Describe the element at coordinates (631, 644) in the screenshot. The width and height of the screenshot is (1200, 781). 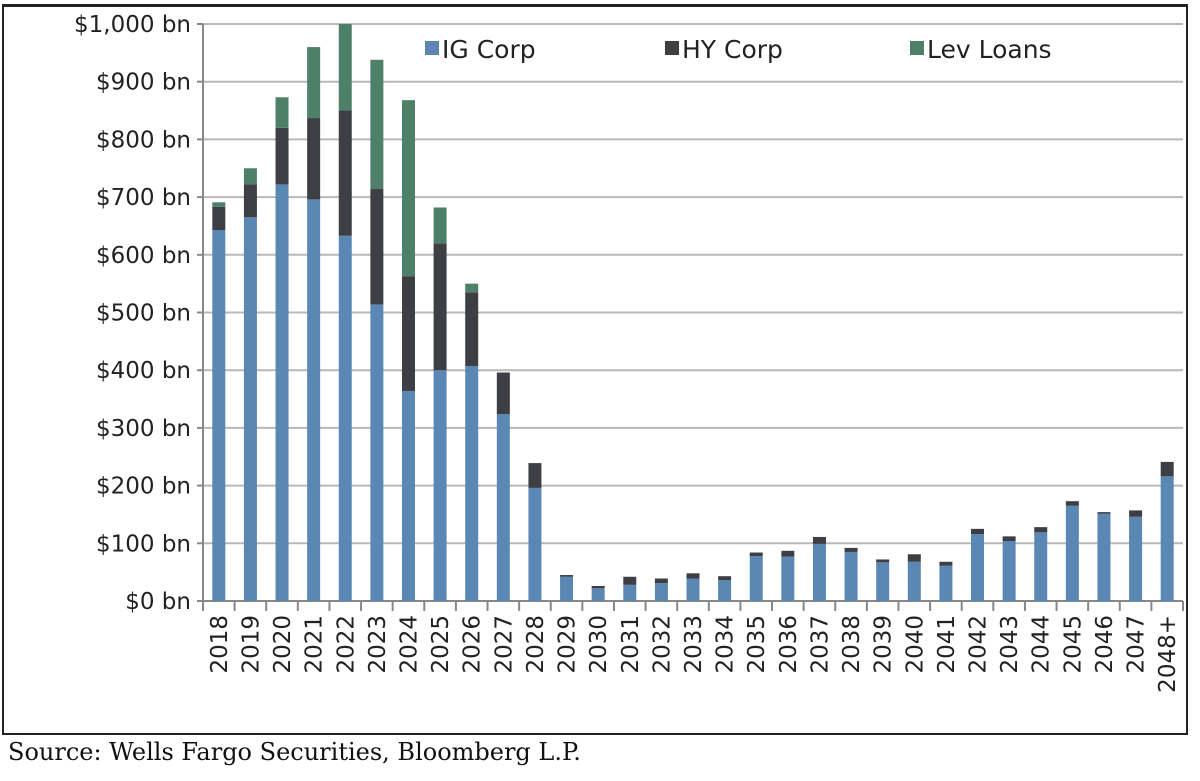
I see `x-tick-label: 2031` at that location.